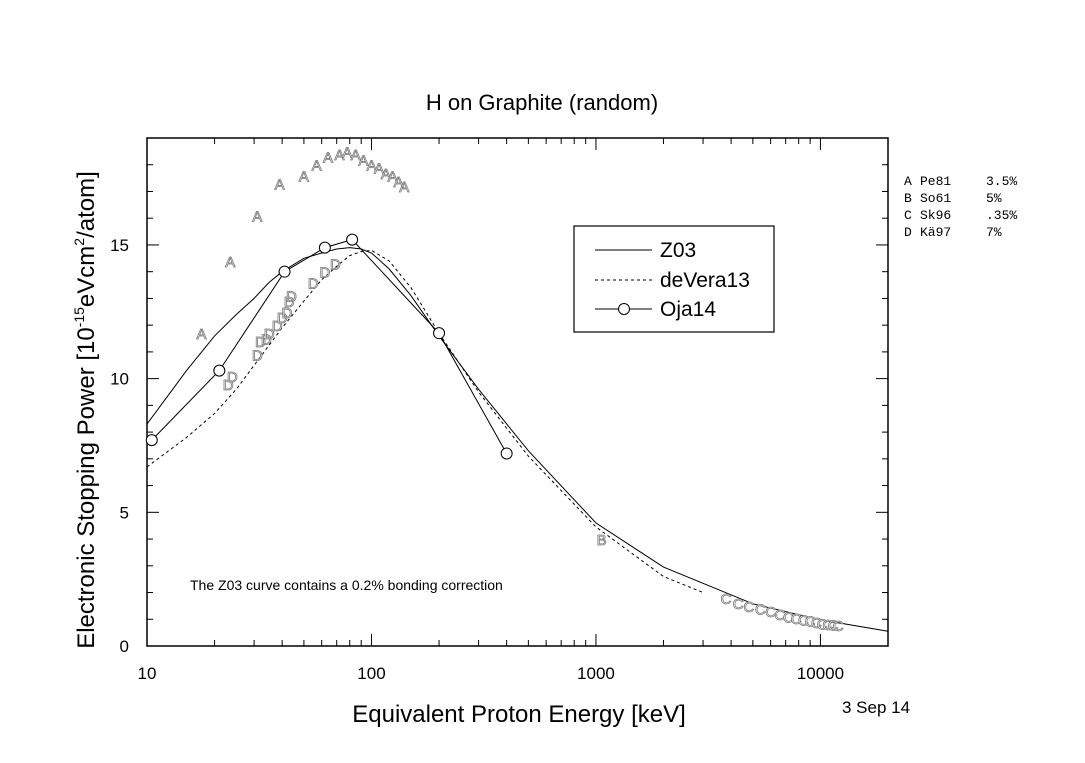  I want to click on ref-letter: A, so click(908, 181).